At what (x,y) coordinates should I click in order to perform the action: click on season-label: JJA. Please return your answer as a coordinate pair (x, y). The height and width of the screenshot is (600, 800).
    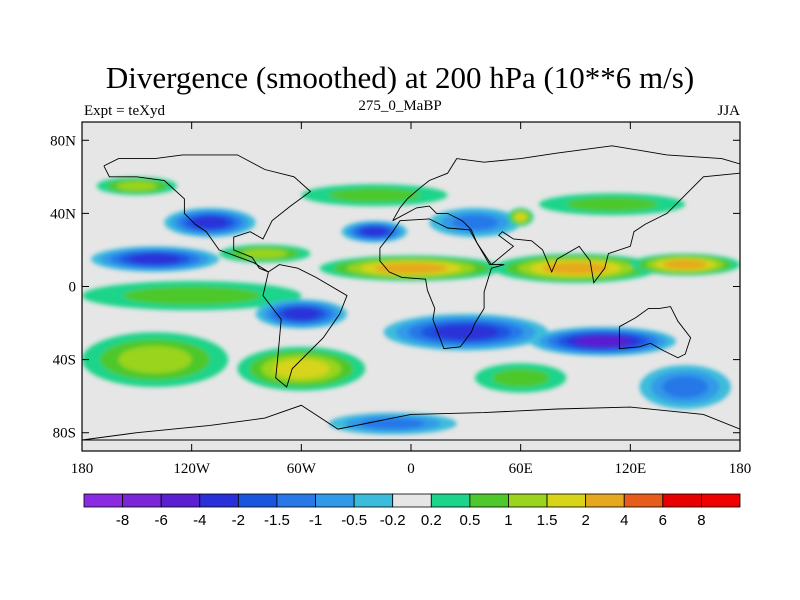
    Looking at the image, I should click on (728, 111).